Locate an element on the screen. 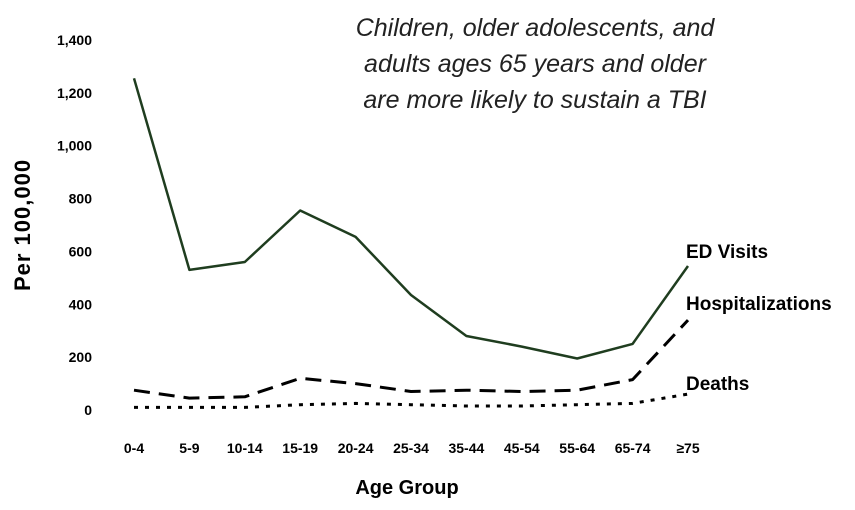 Image resolution: width=855 pixels, height=510 pixels. x-tick-label: 0-4 is located at coordinates (134, 448).